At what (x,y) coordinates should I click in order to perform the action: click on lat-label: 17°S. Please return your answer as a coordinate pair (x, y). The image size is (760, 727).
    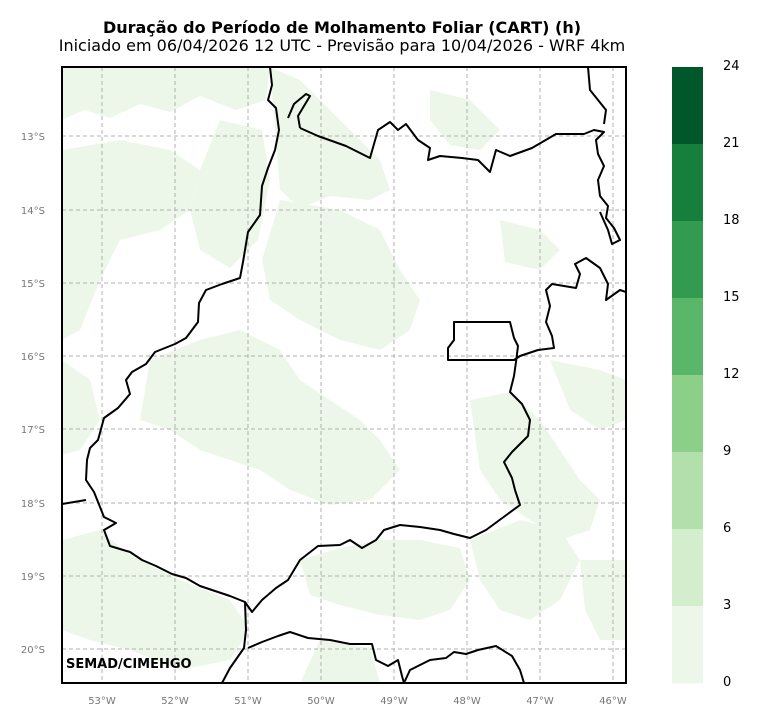
    Looking at the image, I should click on (33, 430).